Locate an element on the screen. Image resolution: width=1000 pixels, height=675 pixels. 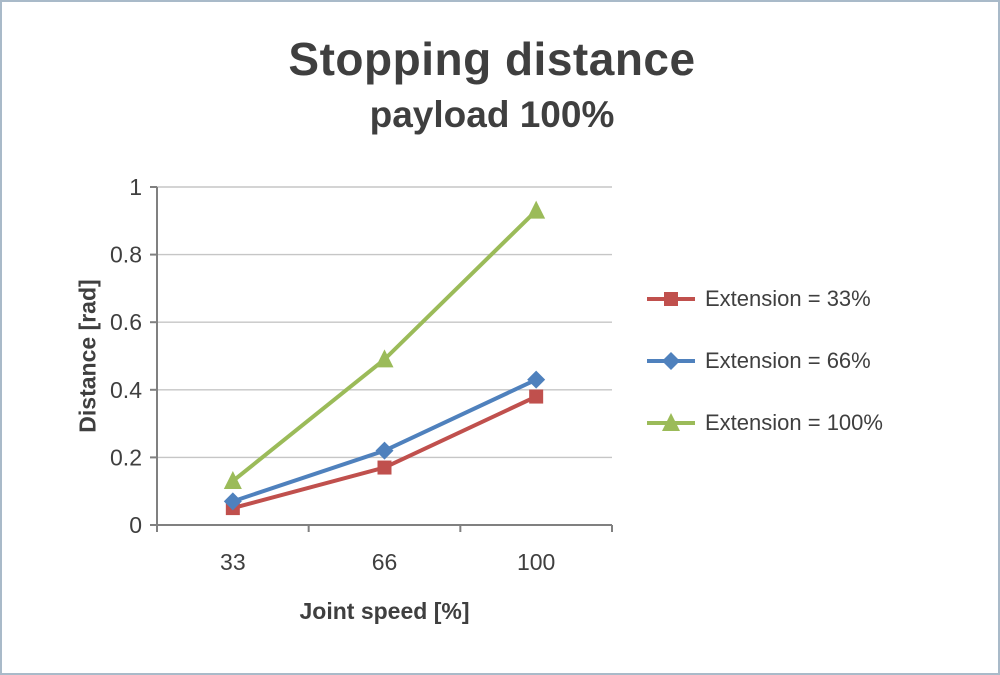
svg-text: 1 is located at coordinates (135, 187).